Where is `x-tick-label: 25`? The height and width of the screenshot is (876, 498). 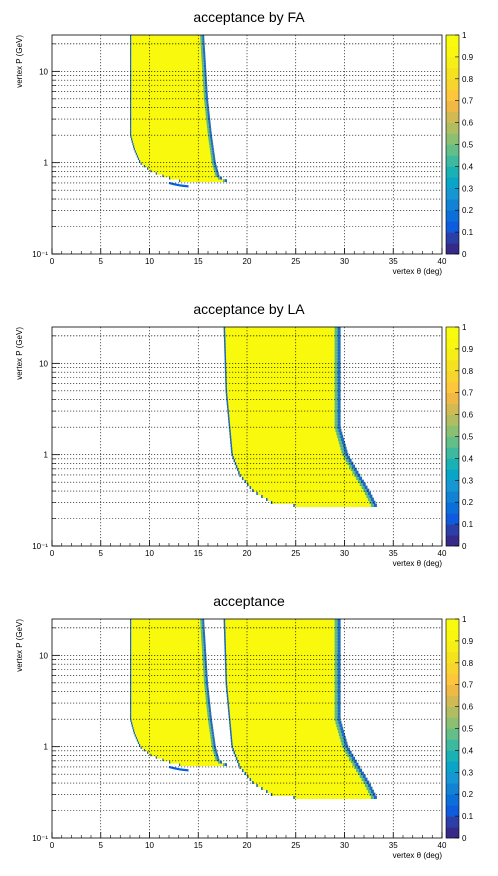 x-tick-label: 25 is located at coordinates (295, 845).